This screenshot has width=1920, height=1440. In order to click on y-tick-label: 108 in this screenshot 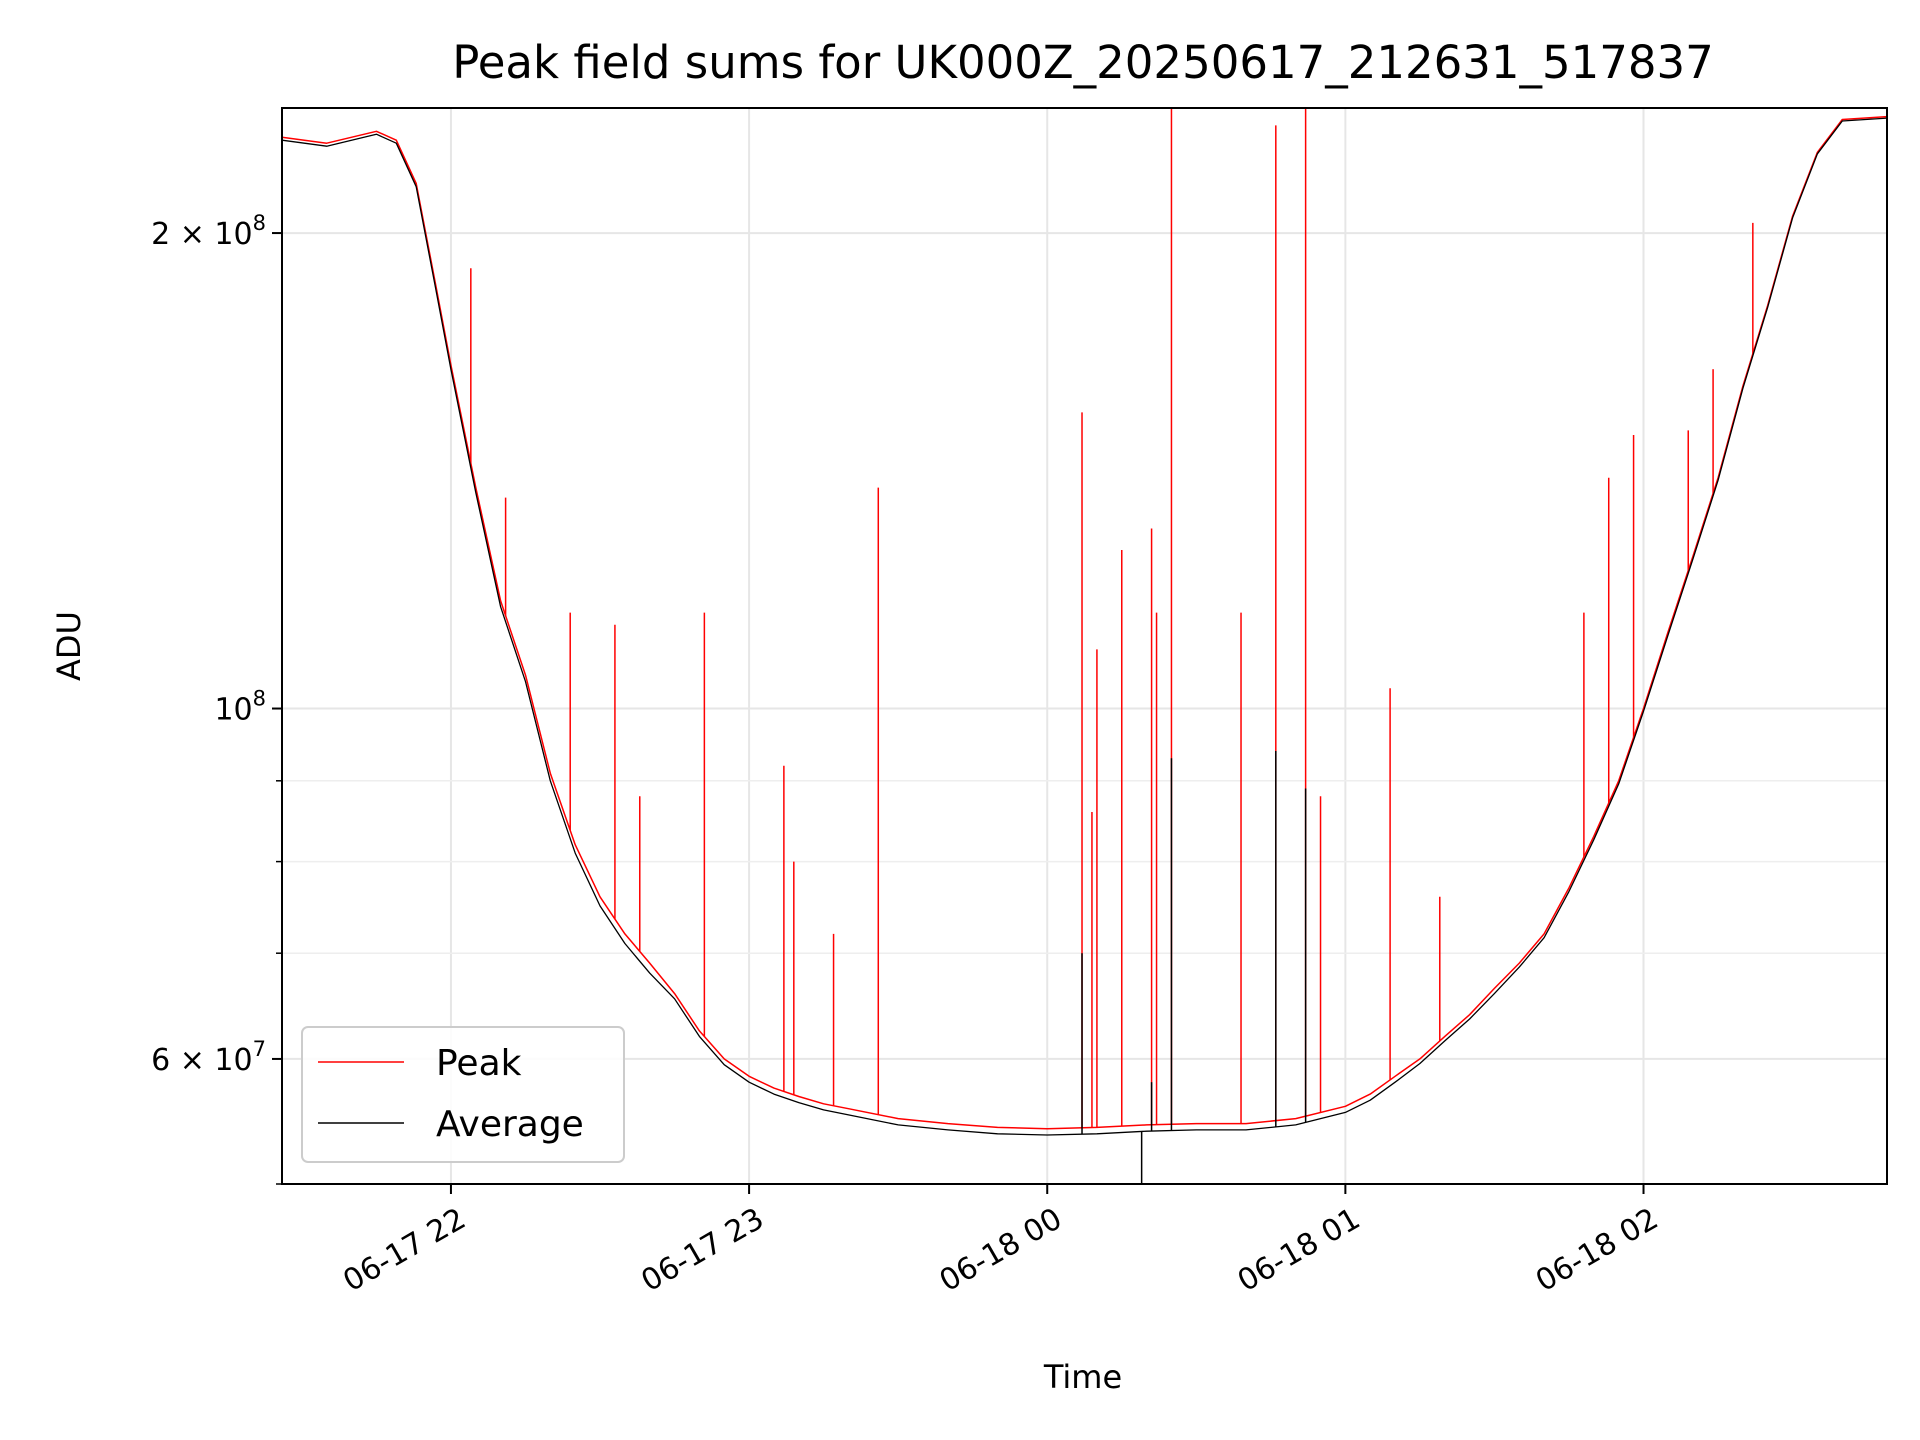, I will do `click(240, 707)`.